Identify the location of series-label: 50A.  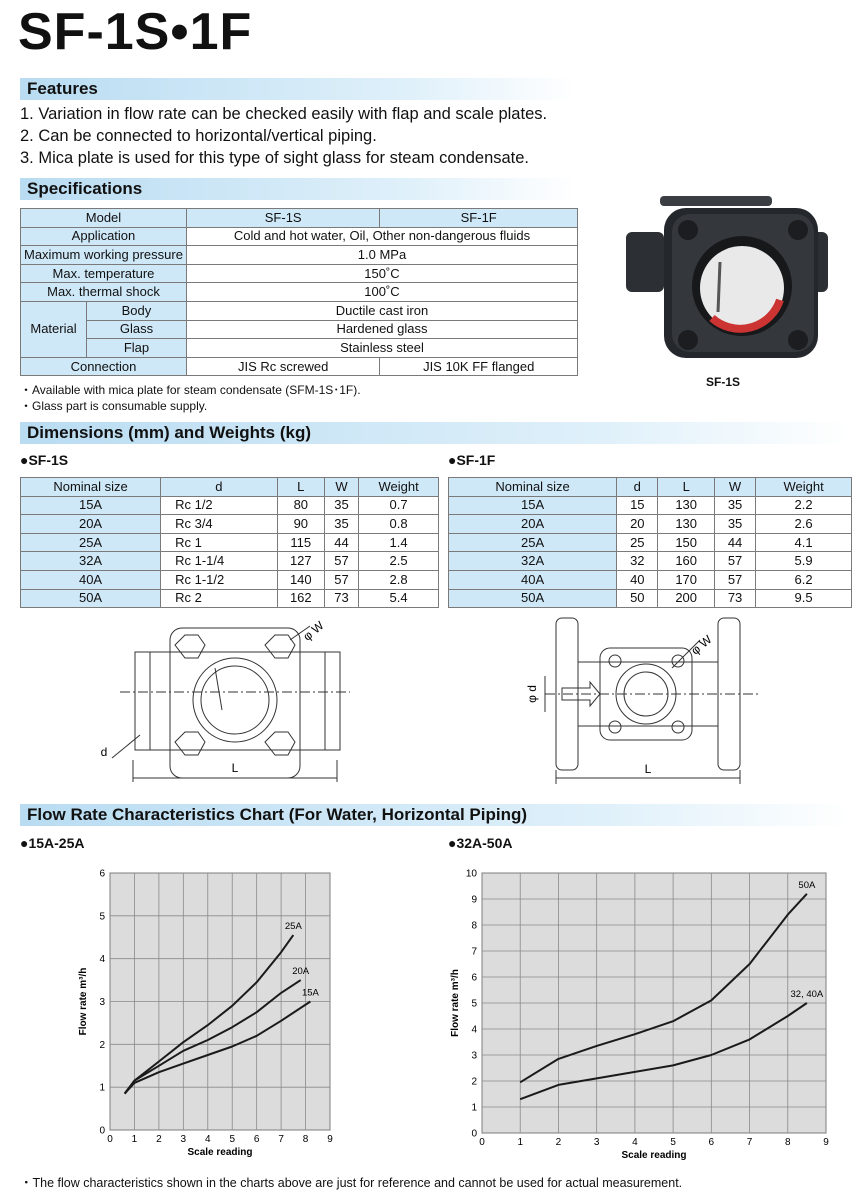
(807, 885).